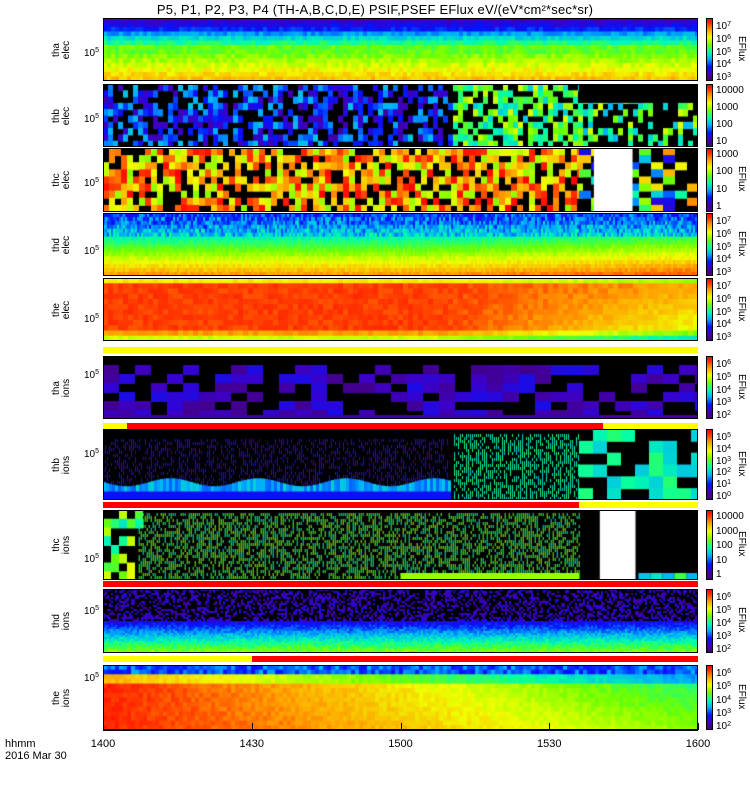  Describe the element at coordinates (400, 115) in the screenshot. I see `thb-elec-spectrogram` at that location.